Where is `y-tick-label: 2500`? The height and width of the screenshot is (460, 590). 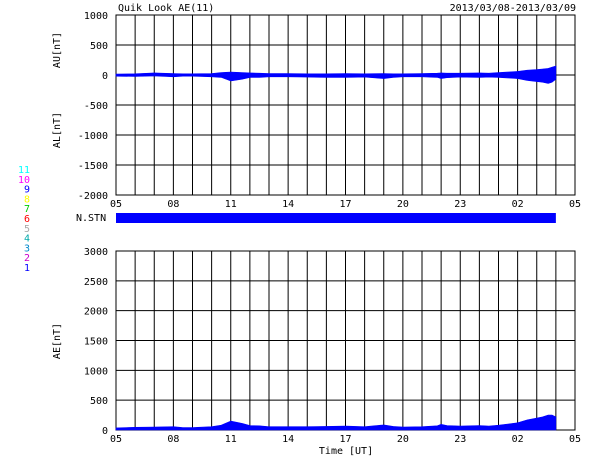
y-tick-label: 2500 is located at coordinates (96, 282).